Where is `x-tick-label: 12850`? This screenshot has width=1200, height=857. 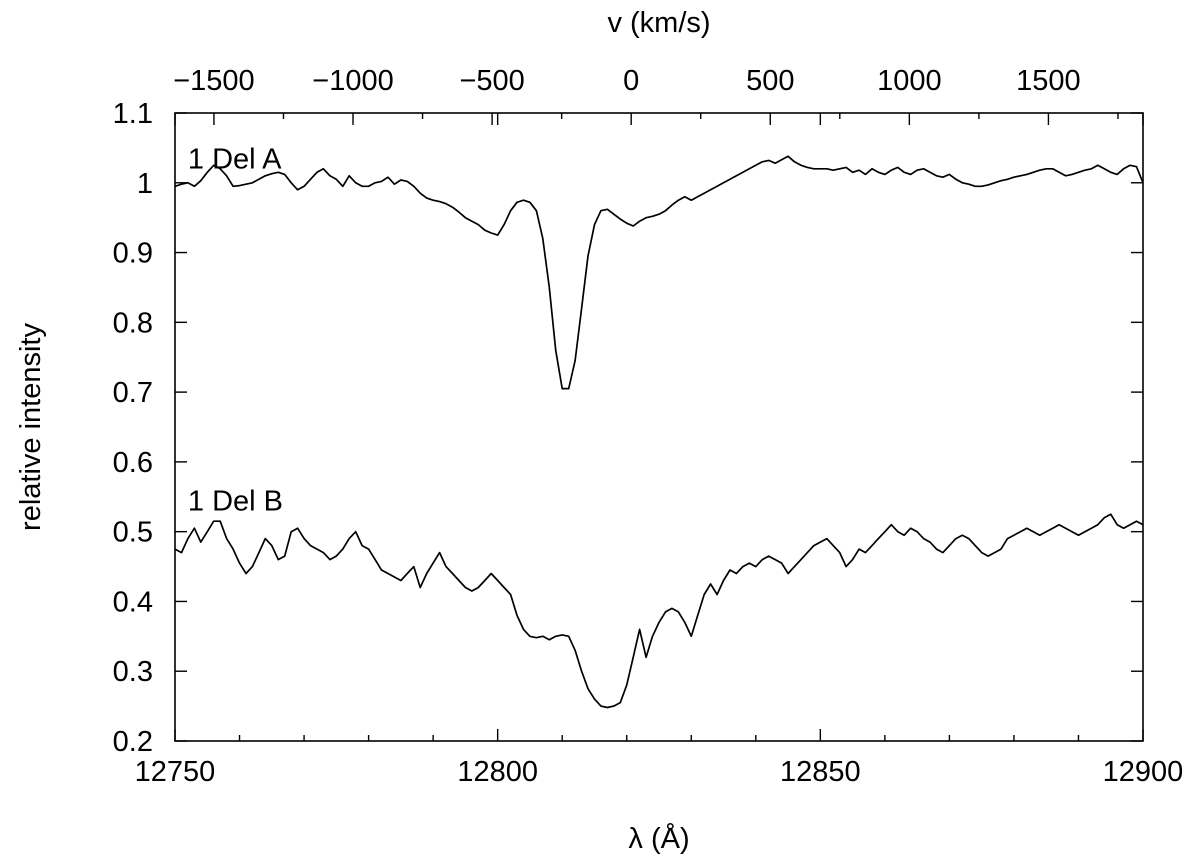
x-tick-label: 12850 is located at coordinates (820, 772).